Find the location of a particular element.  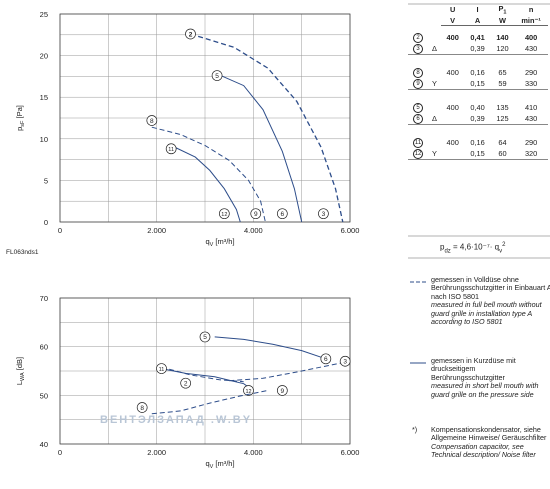

series-11-marker is located at coordinates (161, 368).